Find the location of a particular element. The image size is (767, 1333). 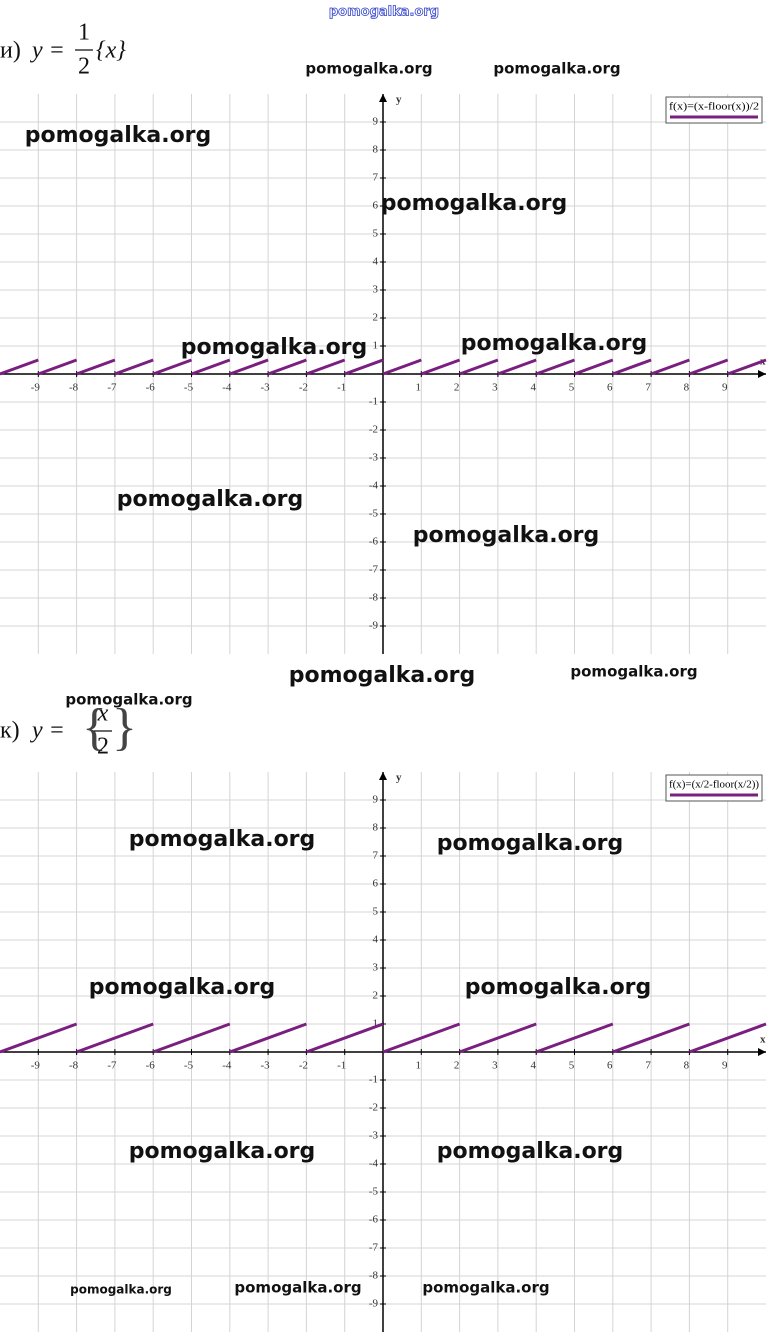

title-close: } is located at coordinates (124, 727).